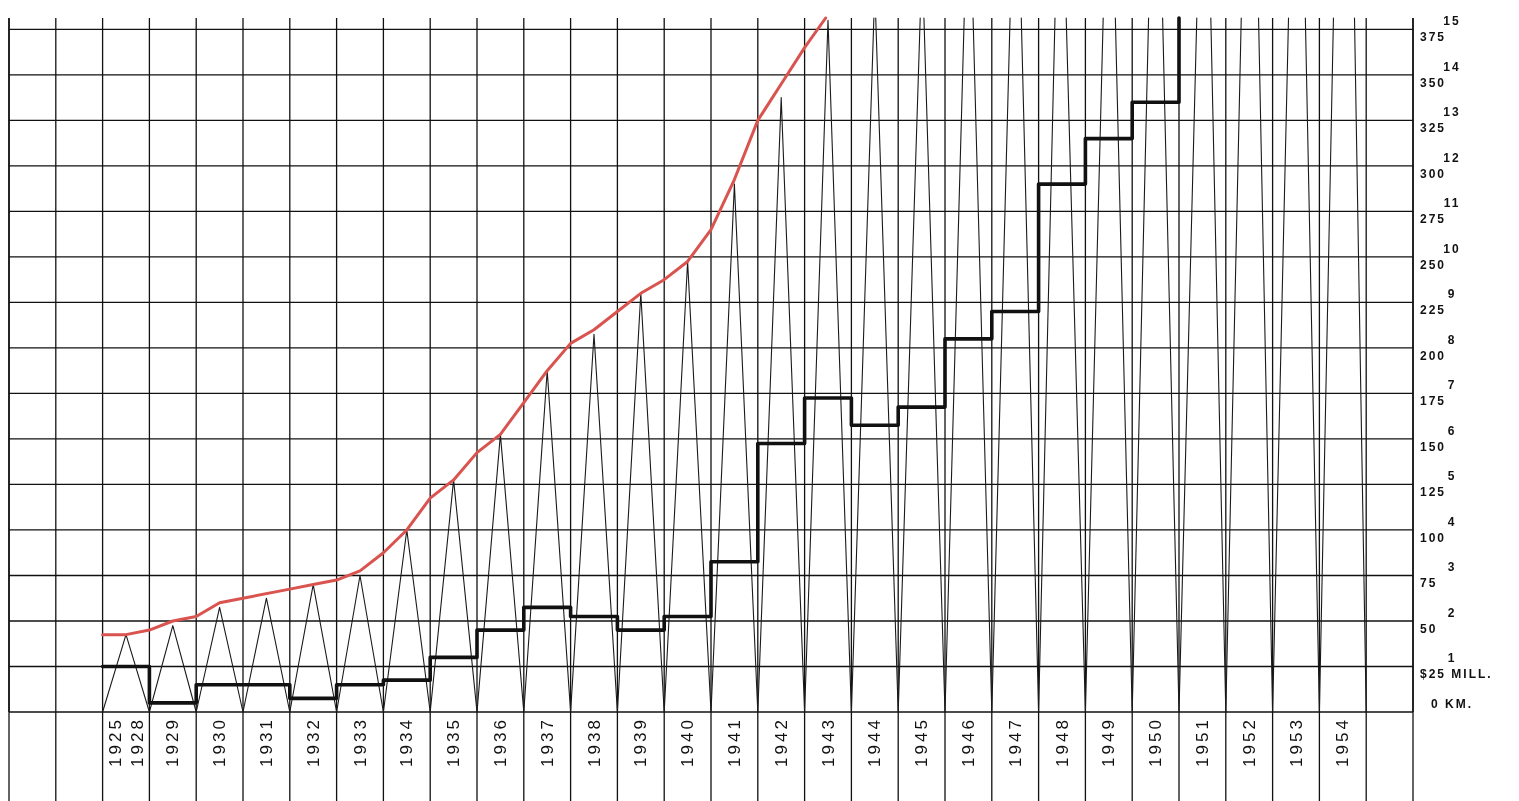  Describe the element at coordinates (1062, 742) in the screenshot. I see `x-tick-label: 1948` at that location.